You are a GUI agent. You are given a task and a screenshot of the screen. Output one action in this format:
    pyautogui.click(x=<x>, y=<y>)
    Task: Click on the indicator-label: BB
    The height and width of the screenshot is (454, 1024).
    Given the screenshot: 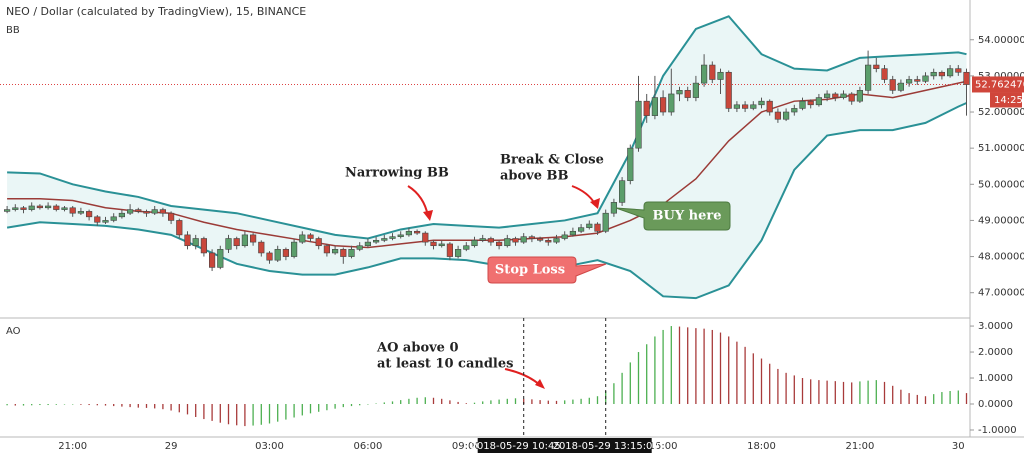 What is the action you would take?
    pyautogui.click(x=13, y=30)
    